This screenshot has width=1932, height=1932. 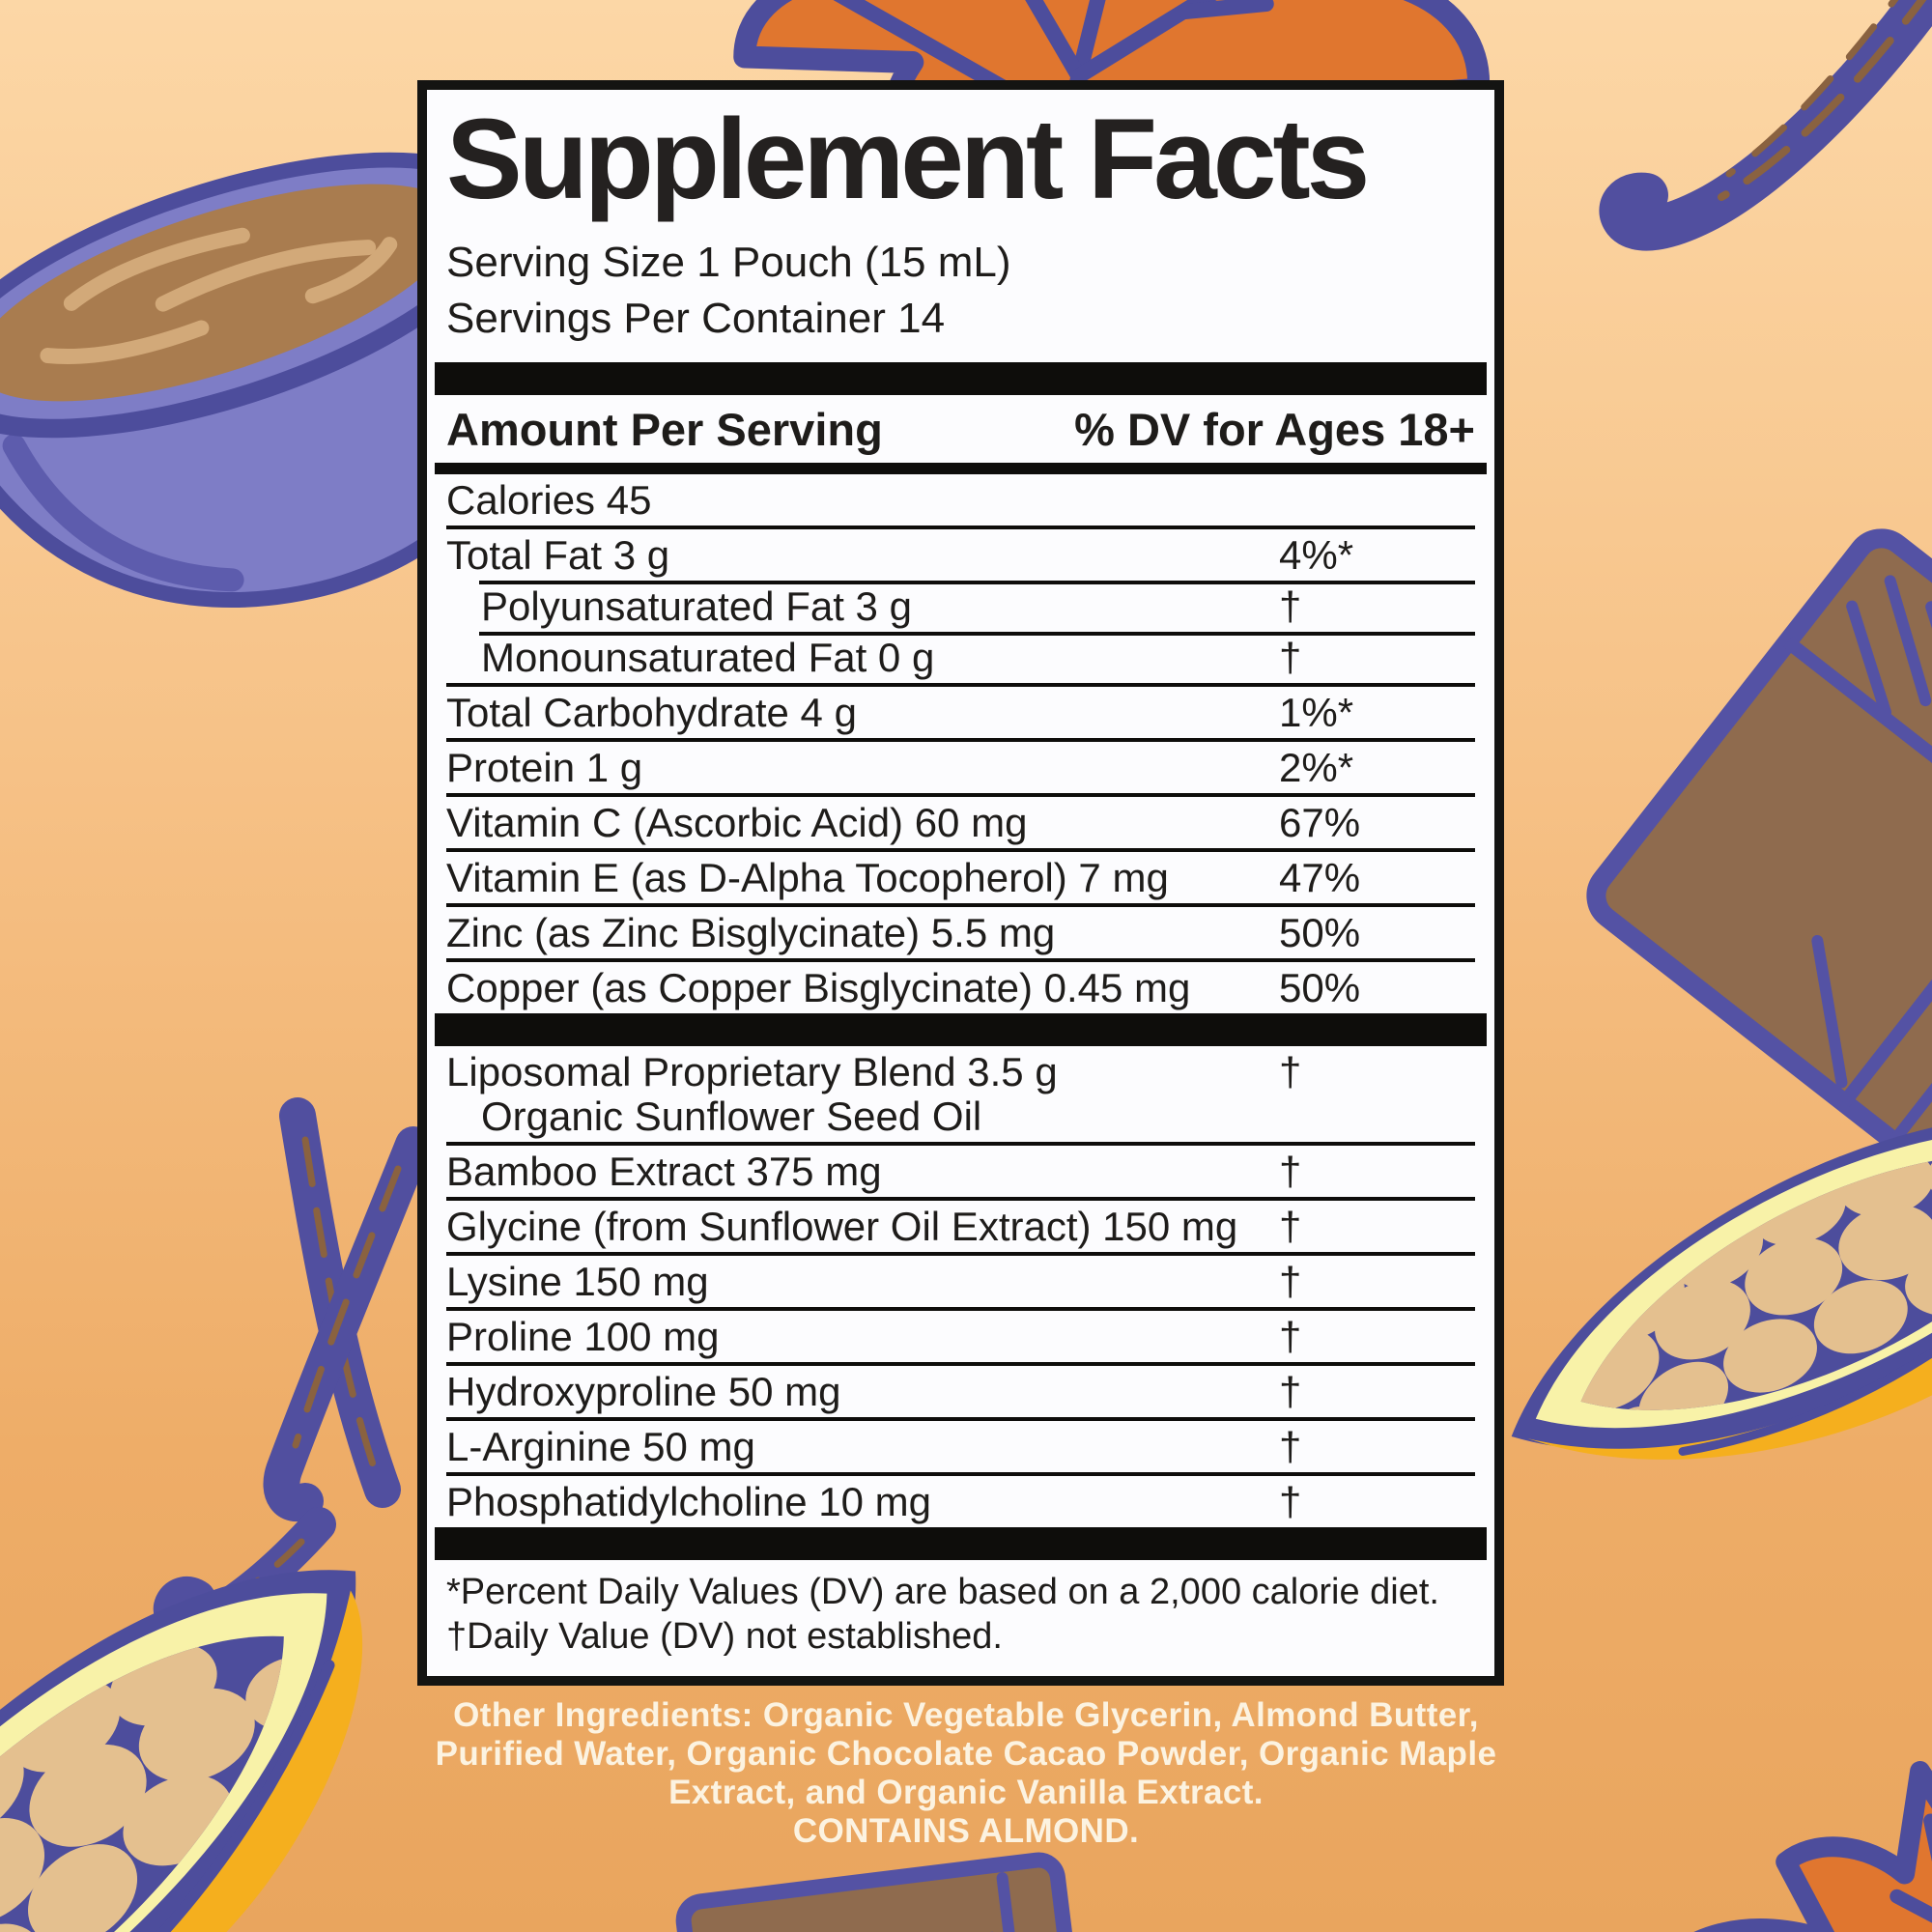 What do you see at coordinates (728, 263) in the screenshot?
I see `serving-size: Serving Size 1 Pouch (15 mL)` at bounding box center [728, 263].